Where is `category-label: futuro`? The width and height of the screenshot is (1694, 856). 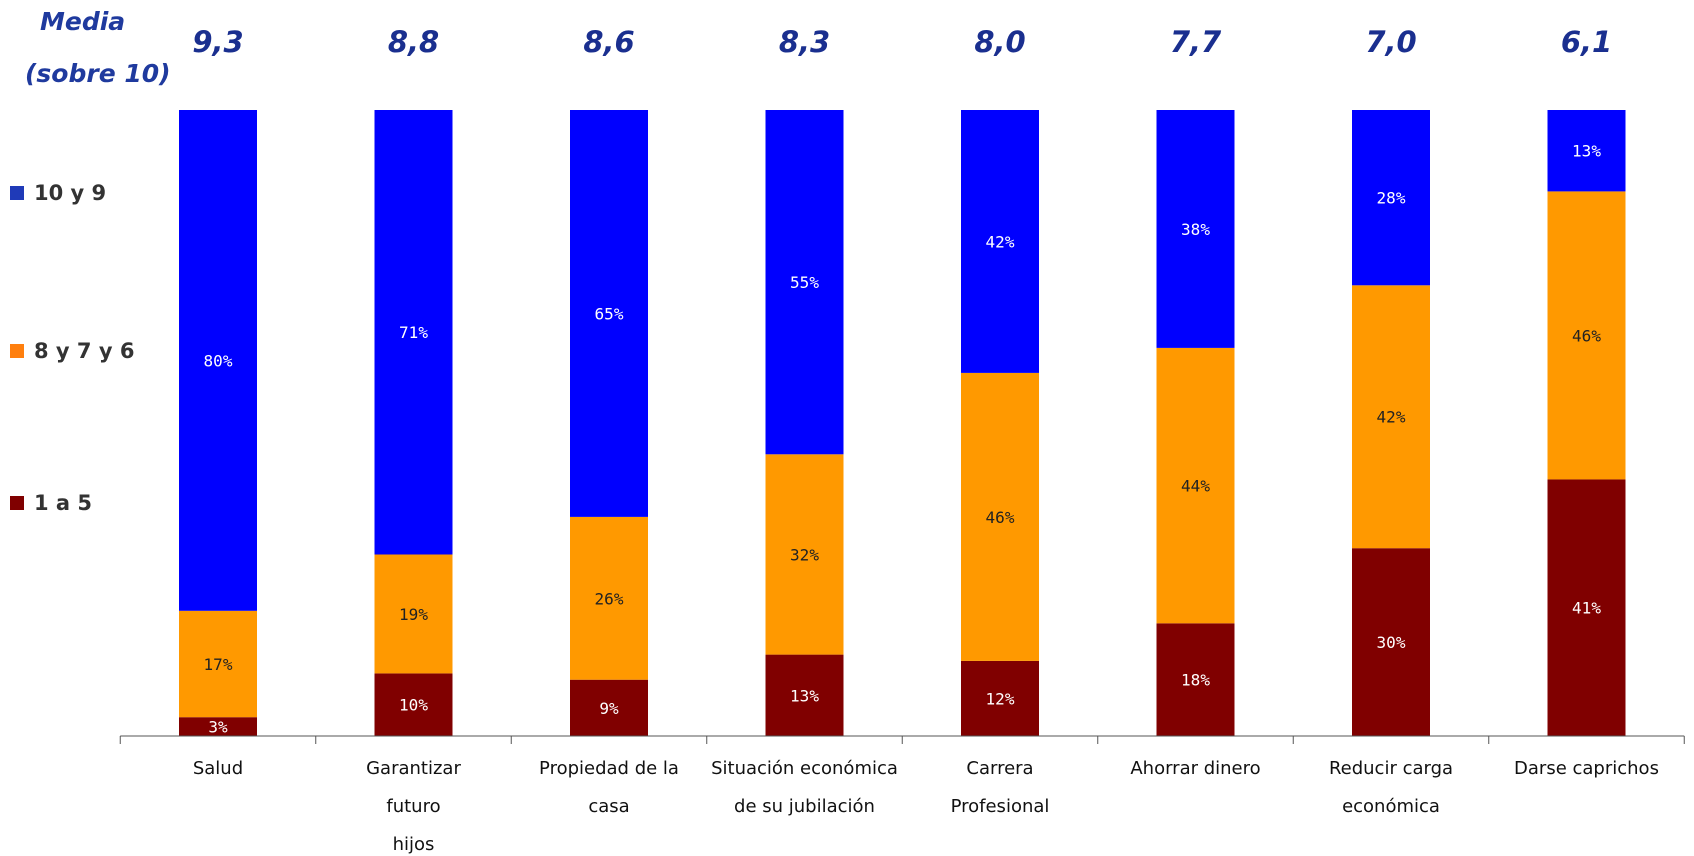 category-label: futuro is located at coordinates (413, 806).